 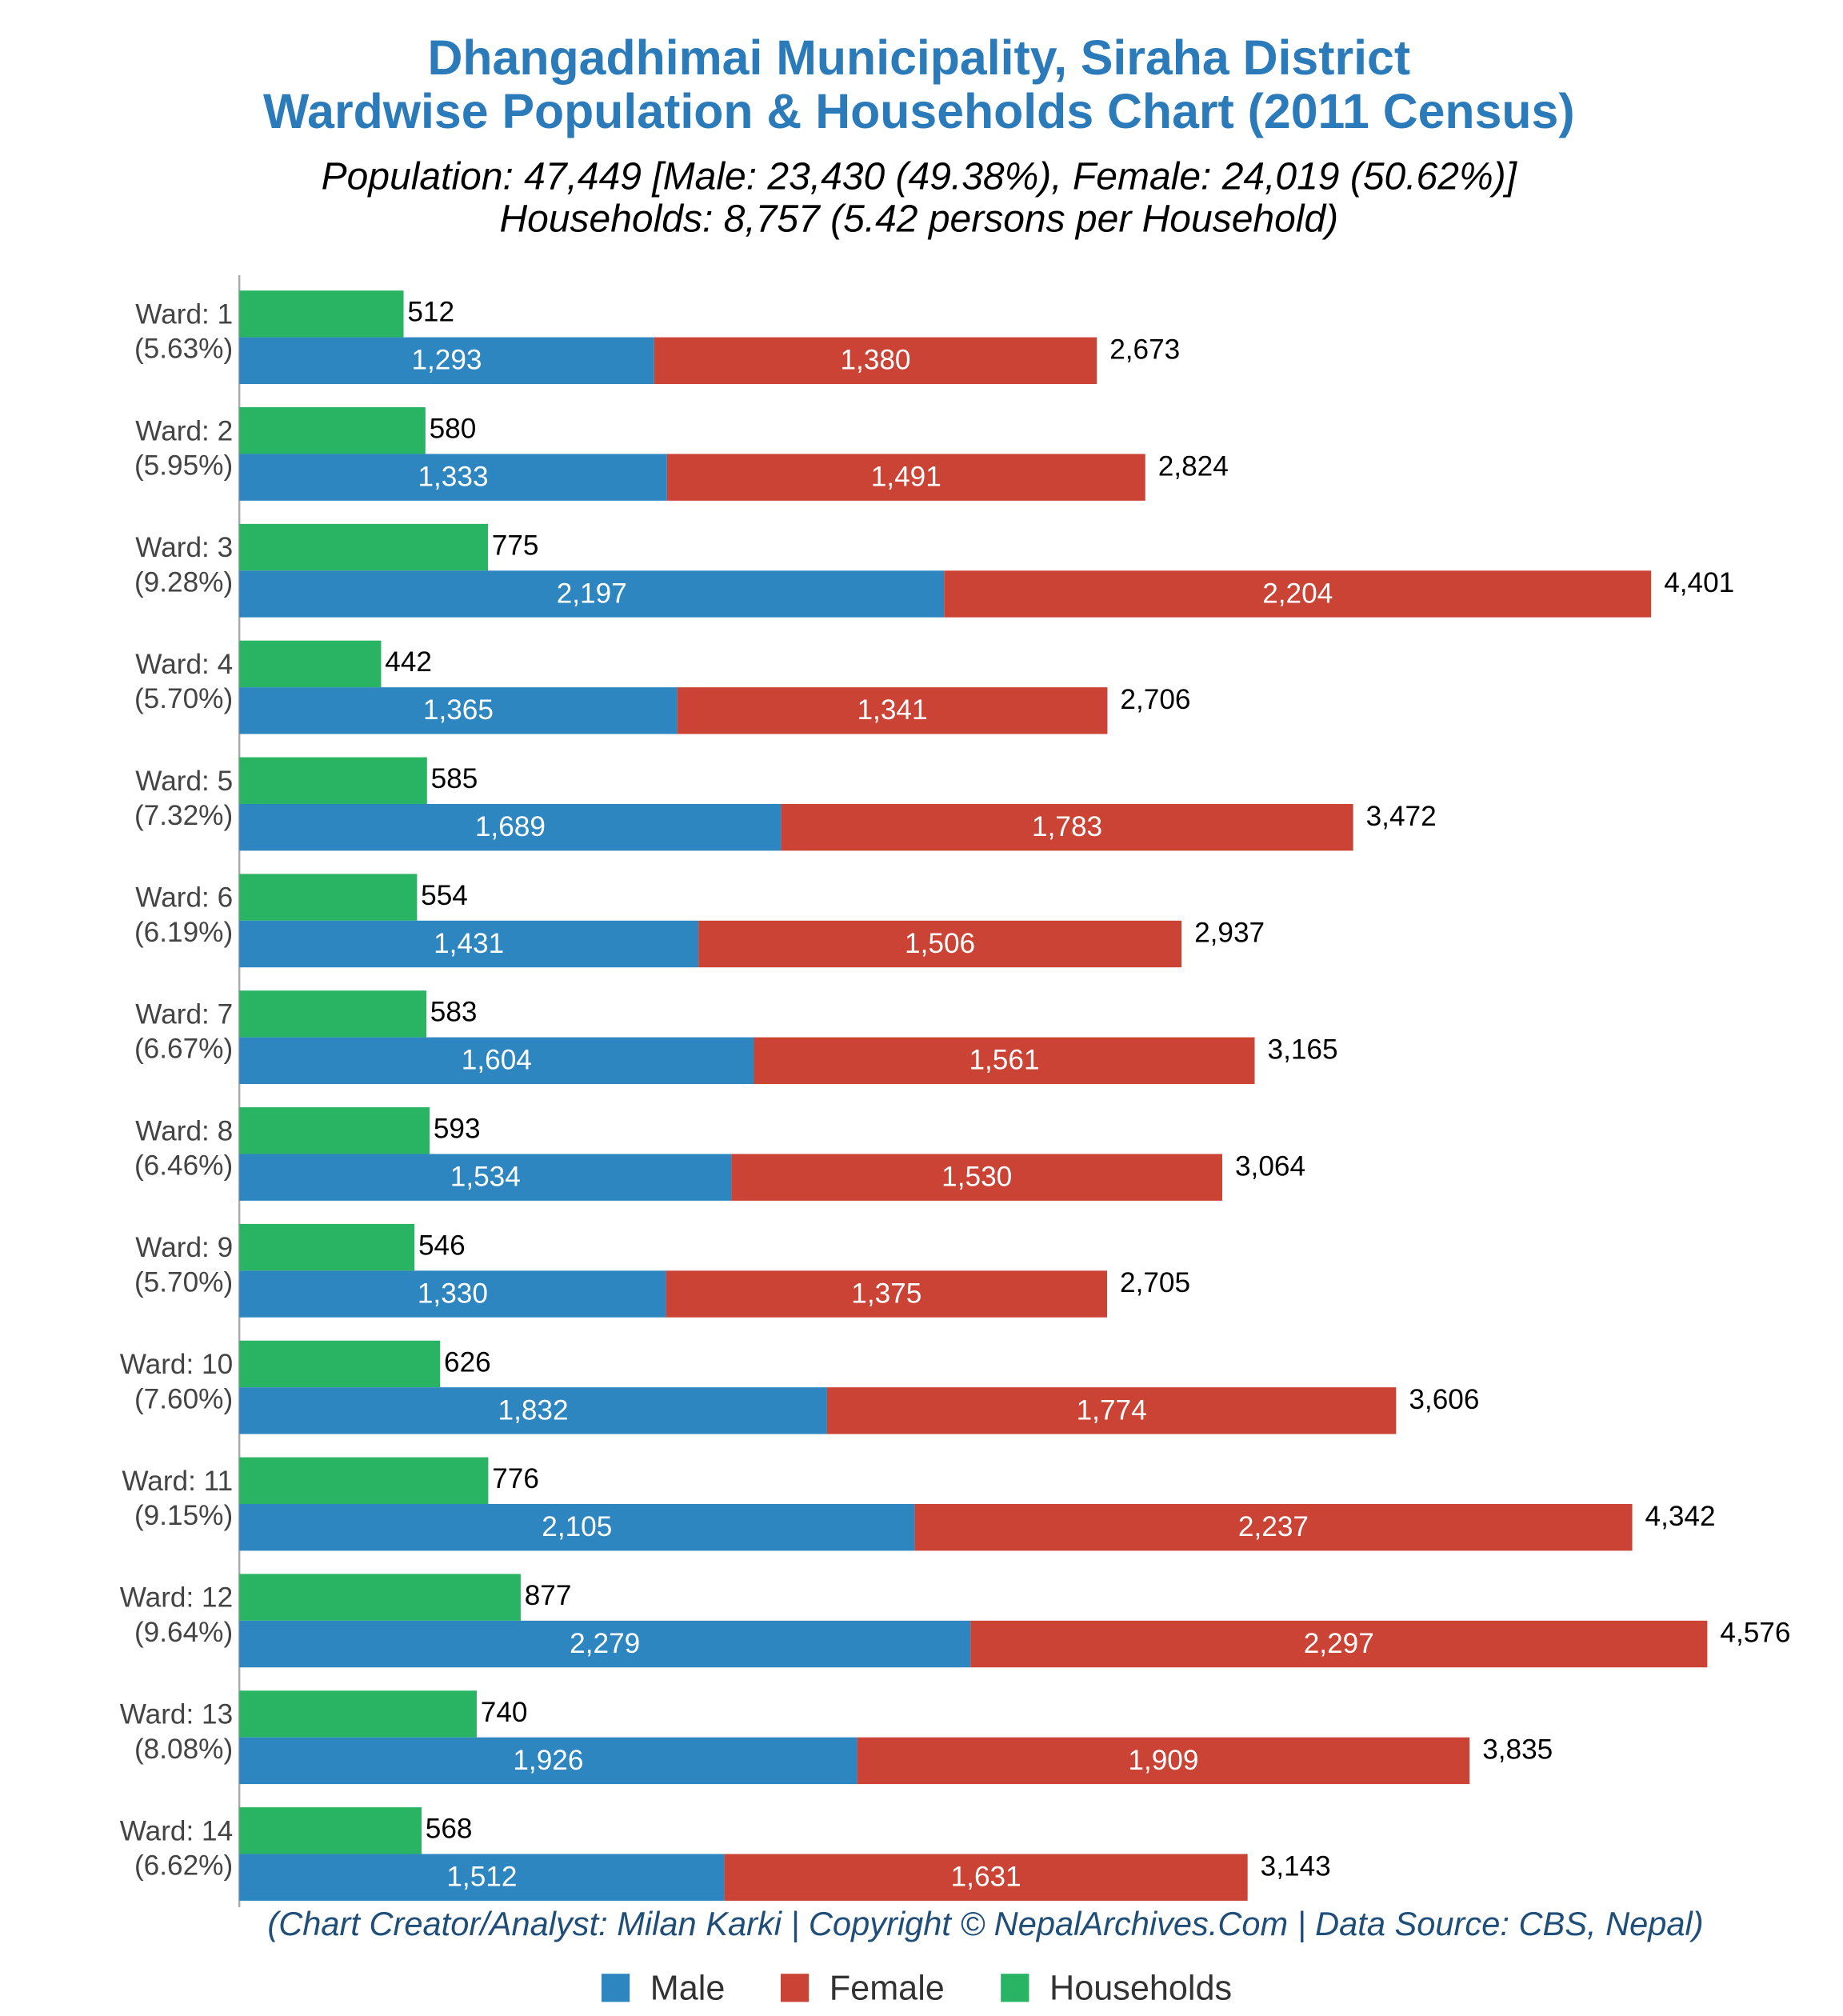 I want to click on total-label: 3,472, so click(x=1401, y=816).